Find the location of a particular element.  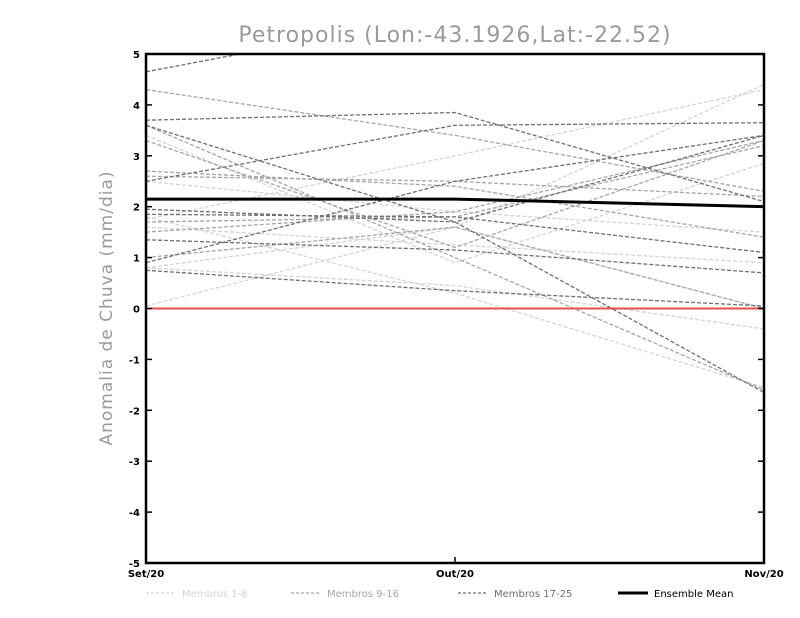

x-axis: Set/20 Out/20 Nov/20 is located at coordinates (456, 568).